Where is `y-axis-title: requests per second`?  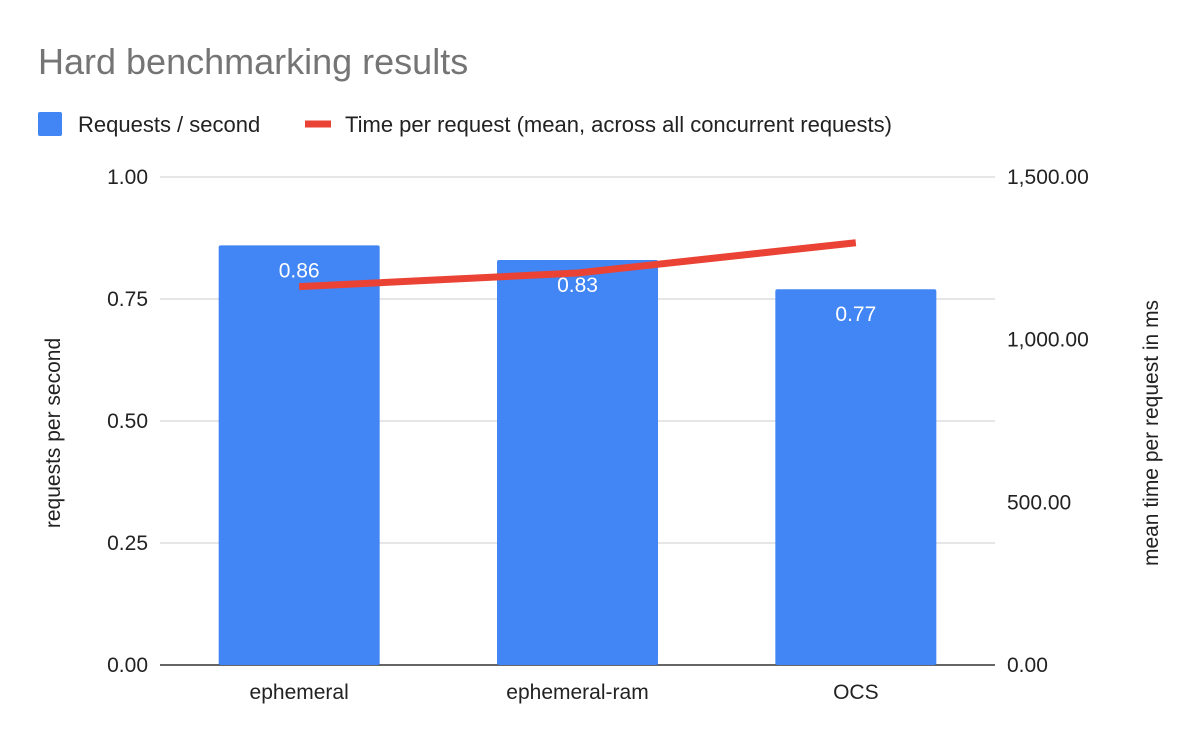
y-axis-title: requests per second is located at coordinates (53, 433).